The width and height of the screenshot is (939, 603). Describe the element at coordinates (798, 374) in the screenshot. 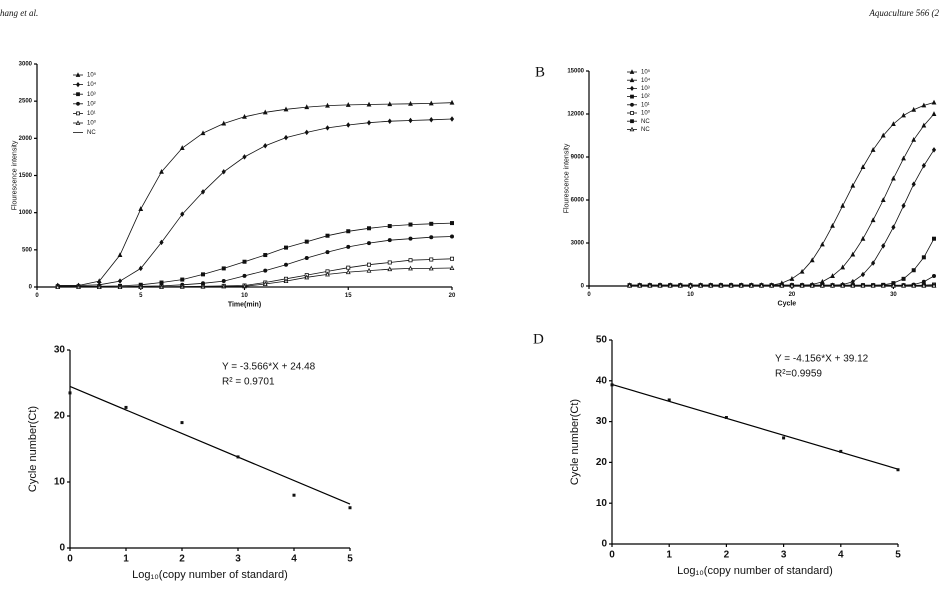

I see `r-squared: R²=0.9959` at that location.